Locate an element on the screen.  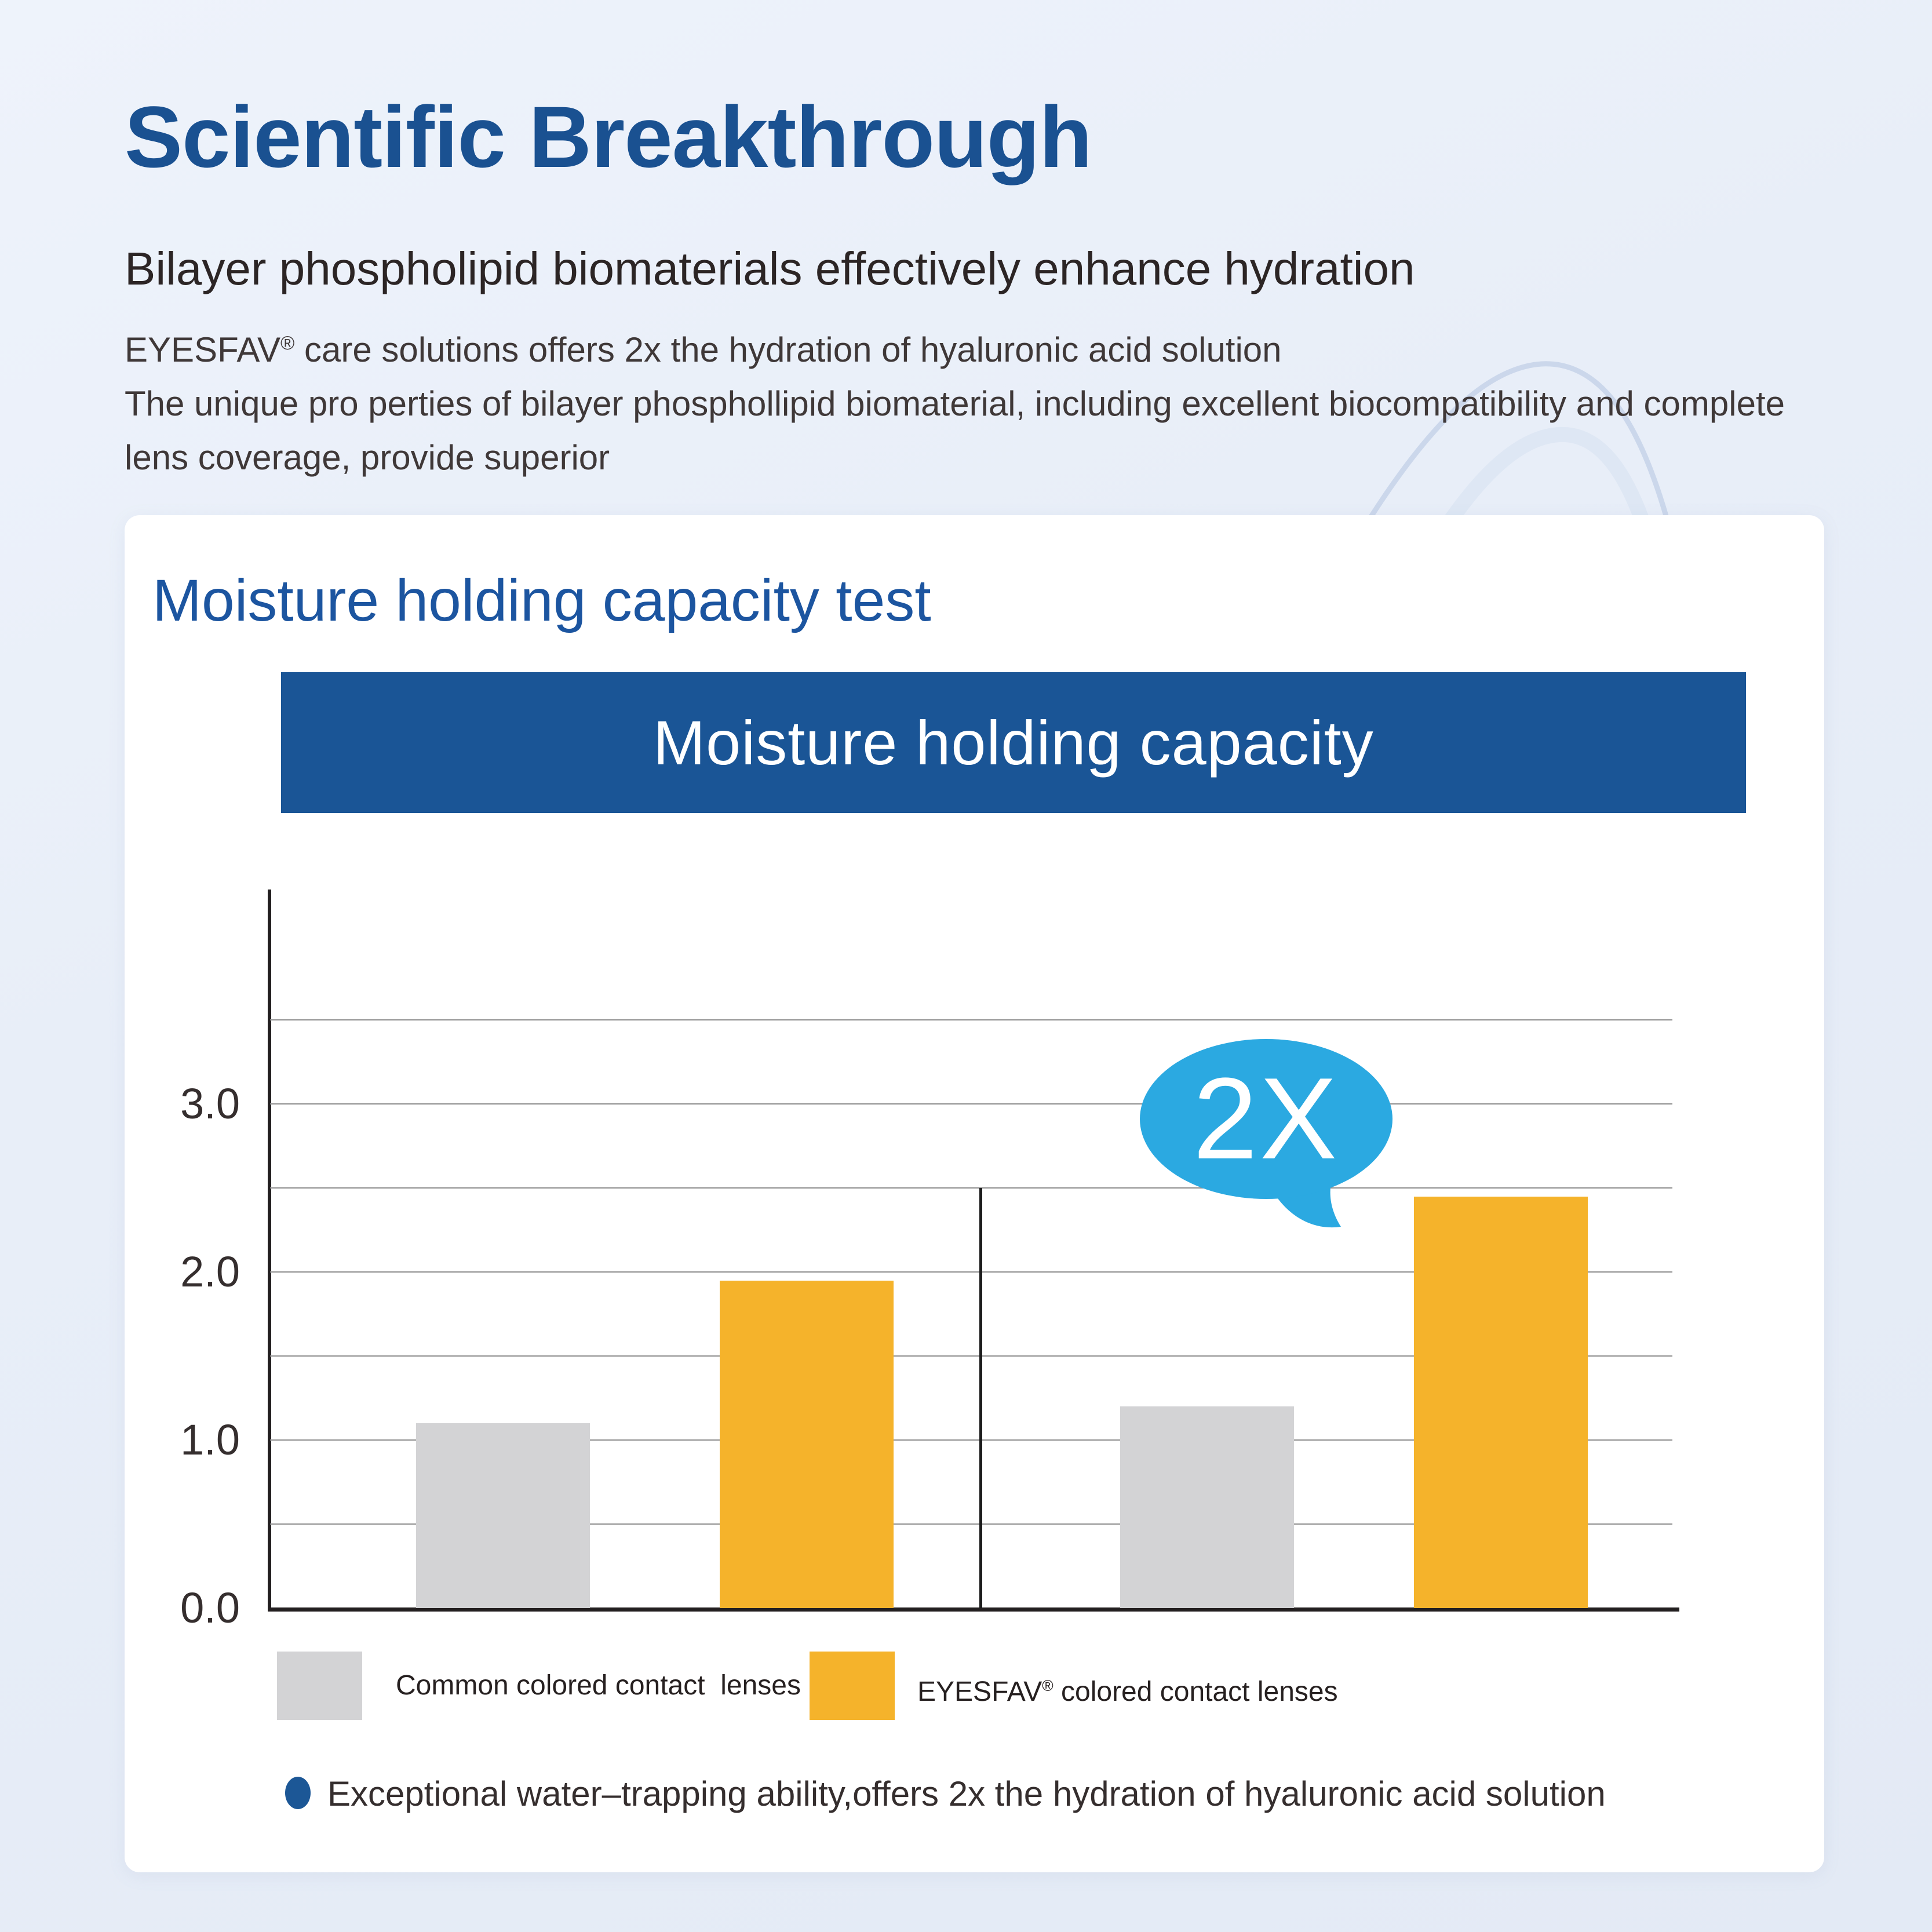
chart-banner: Moisture holding capacity is located at coordinates (1014, 743).